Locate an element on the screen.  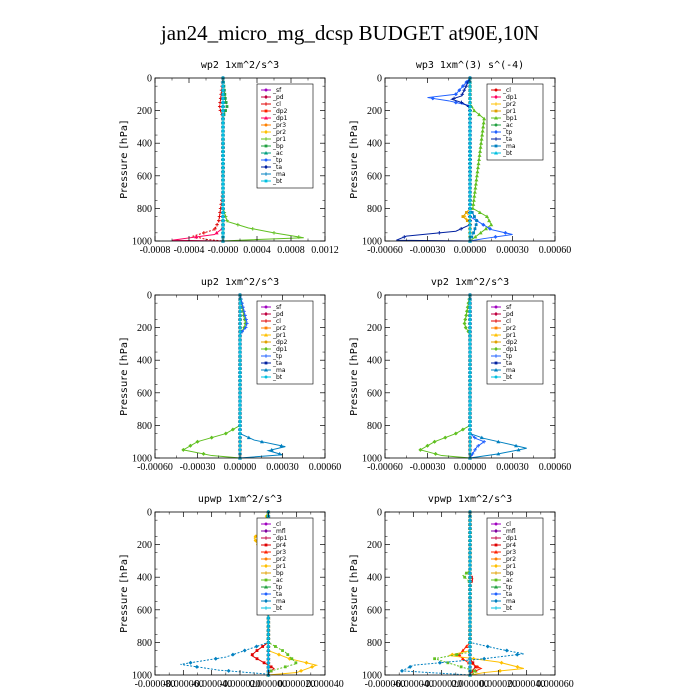
legend-entry: _ac is located at coordinates (507, 125).